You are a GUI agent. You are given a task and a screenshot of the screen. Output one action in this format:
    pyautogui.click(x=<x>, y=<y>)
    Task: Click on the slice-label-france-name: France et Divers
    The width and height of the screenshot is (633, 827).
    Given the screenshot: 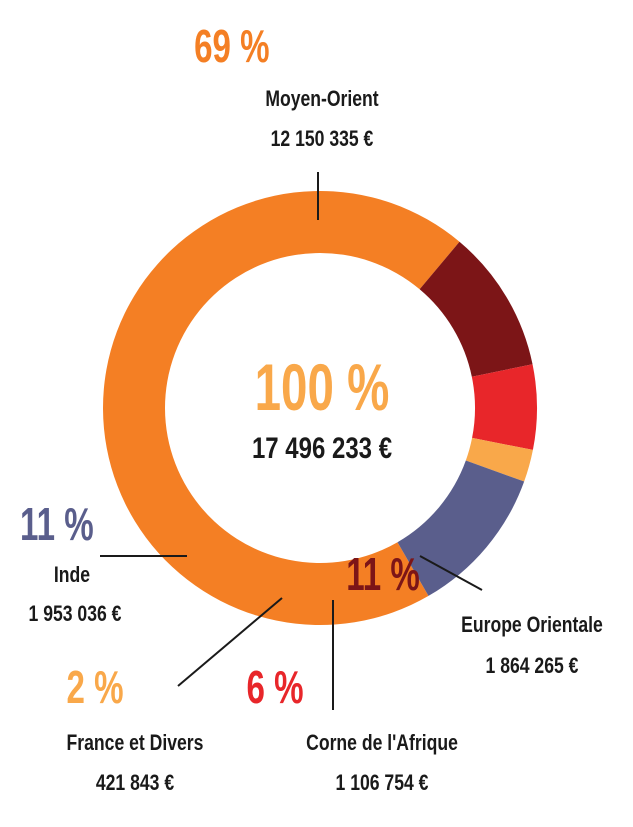 What is the action you would take?
    pyautogui.click(x=135, y=743)
    